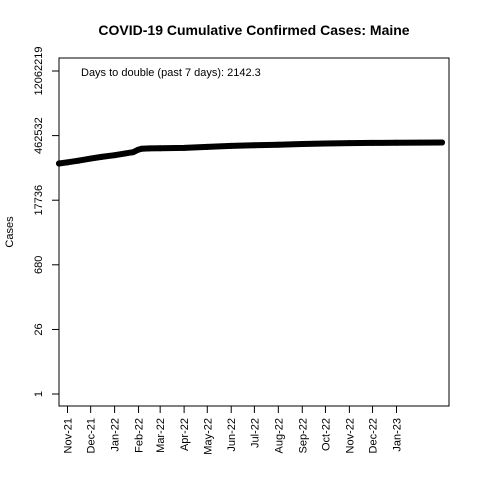  Describe the element at coordinates (39, 135) in the screenshot. I see `y-tick-label-4: 462532` at that location.